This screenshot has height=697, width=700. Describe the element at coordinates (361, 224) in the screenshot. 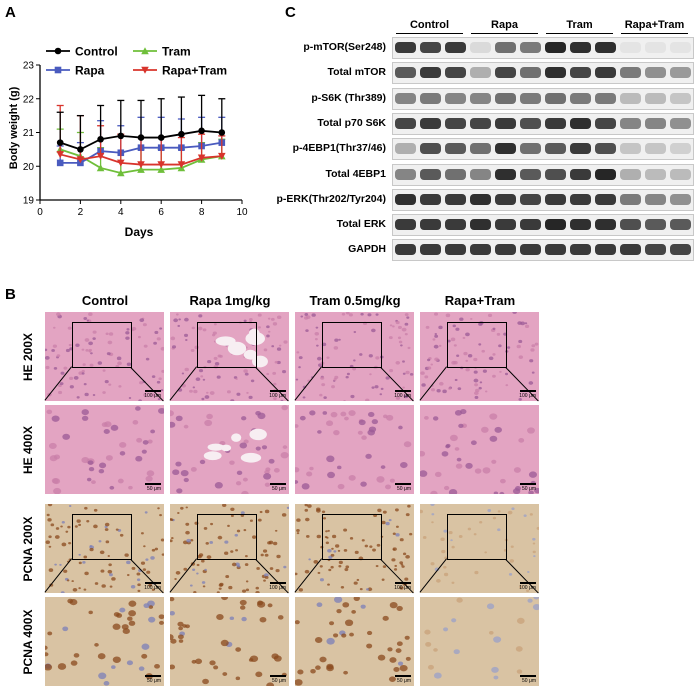

I see `blot-row-label: Total ERK` at that location.